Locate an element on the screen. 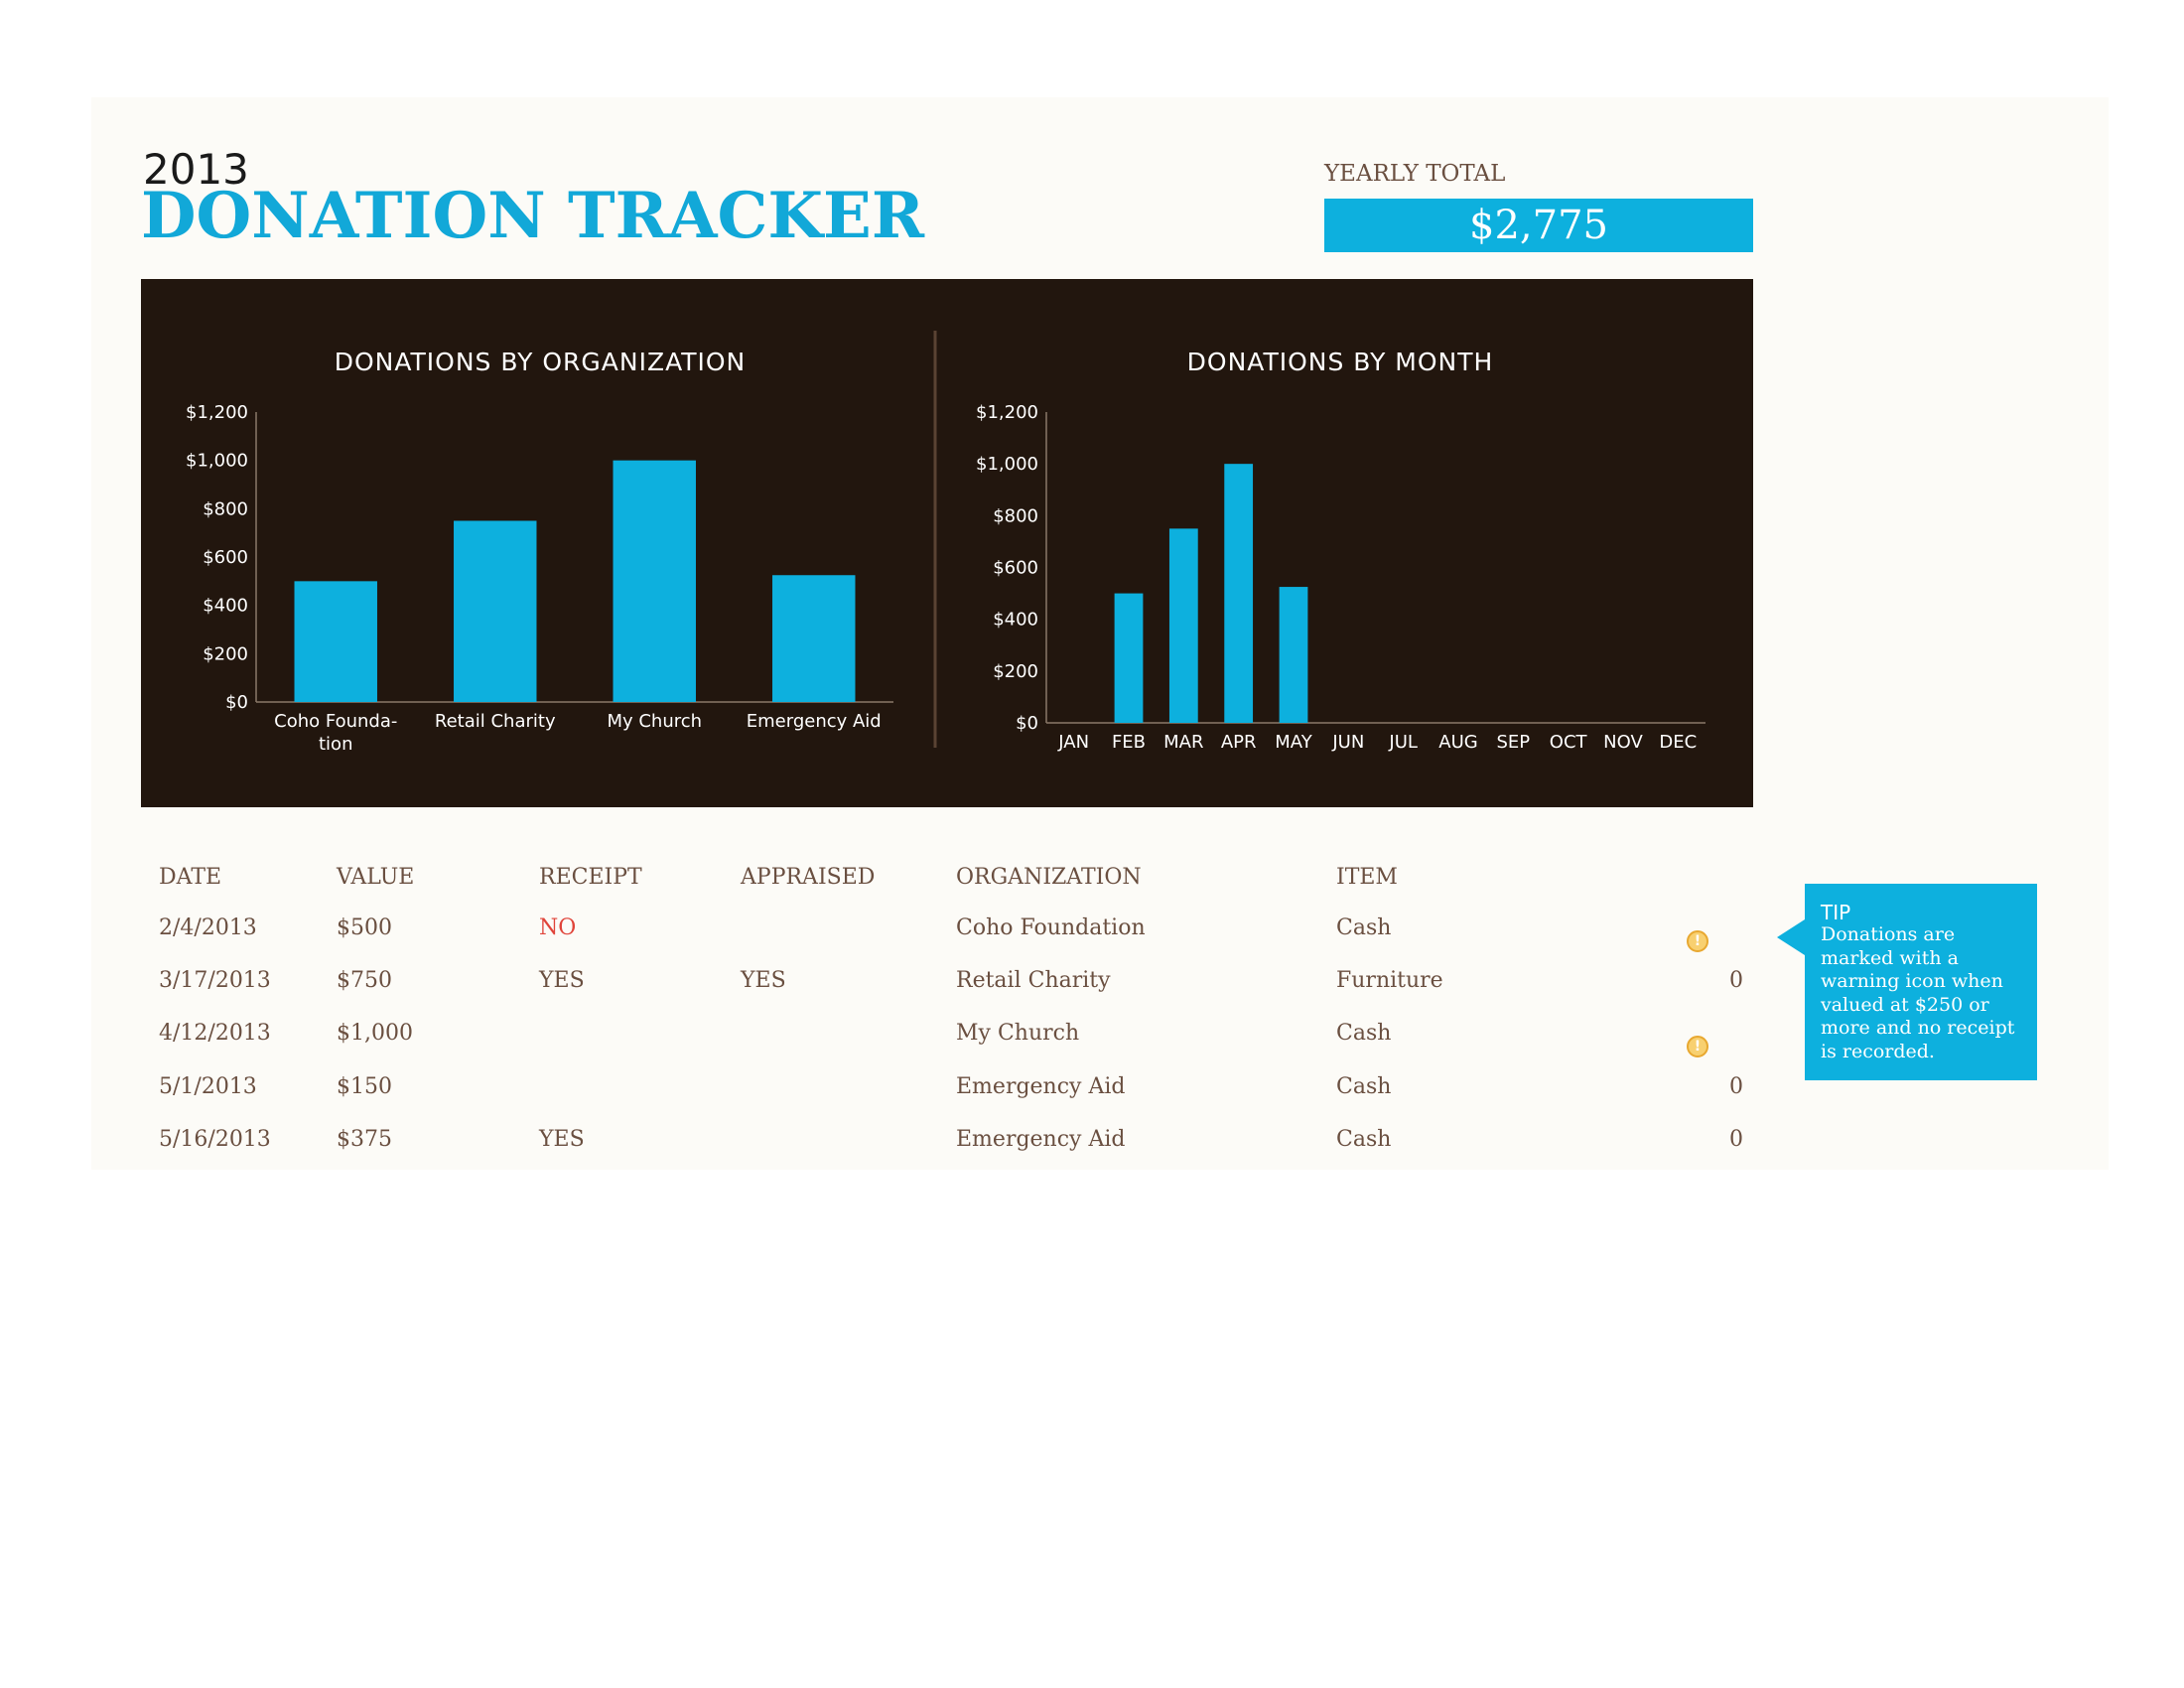  month-chart-category-label: OCT is located at coordinates (1569, 742).